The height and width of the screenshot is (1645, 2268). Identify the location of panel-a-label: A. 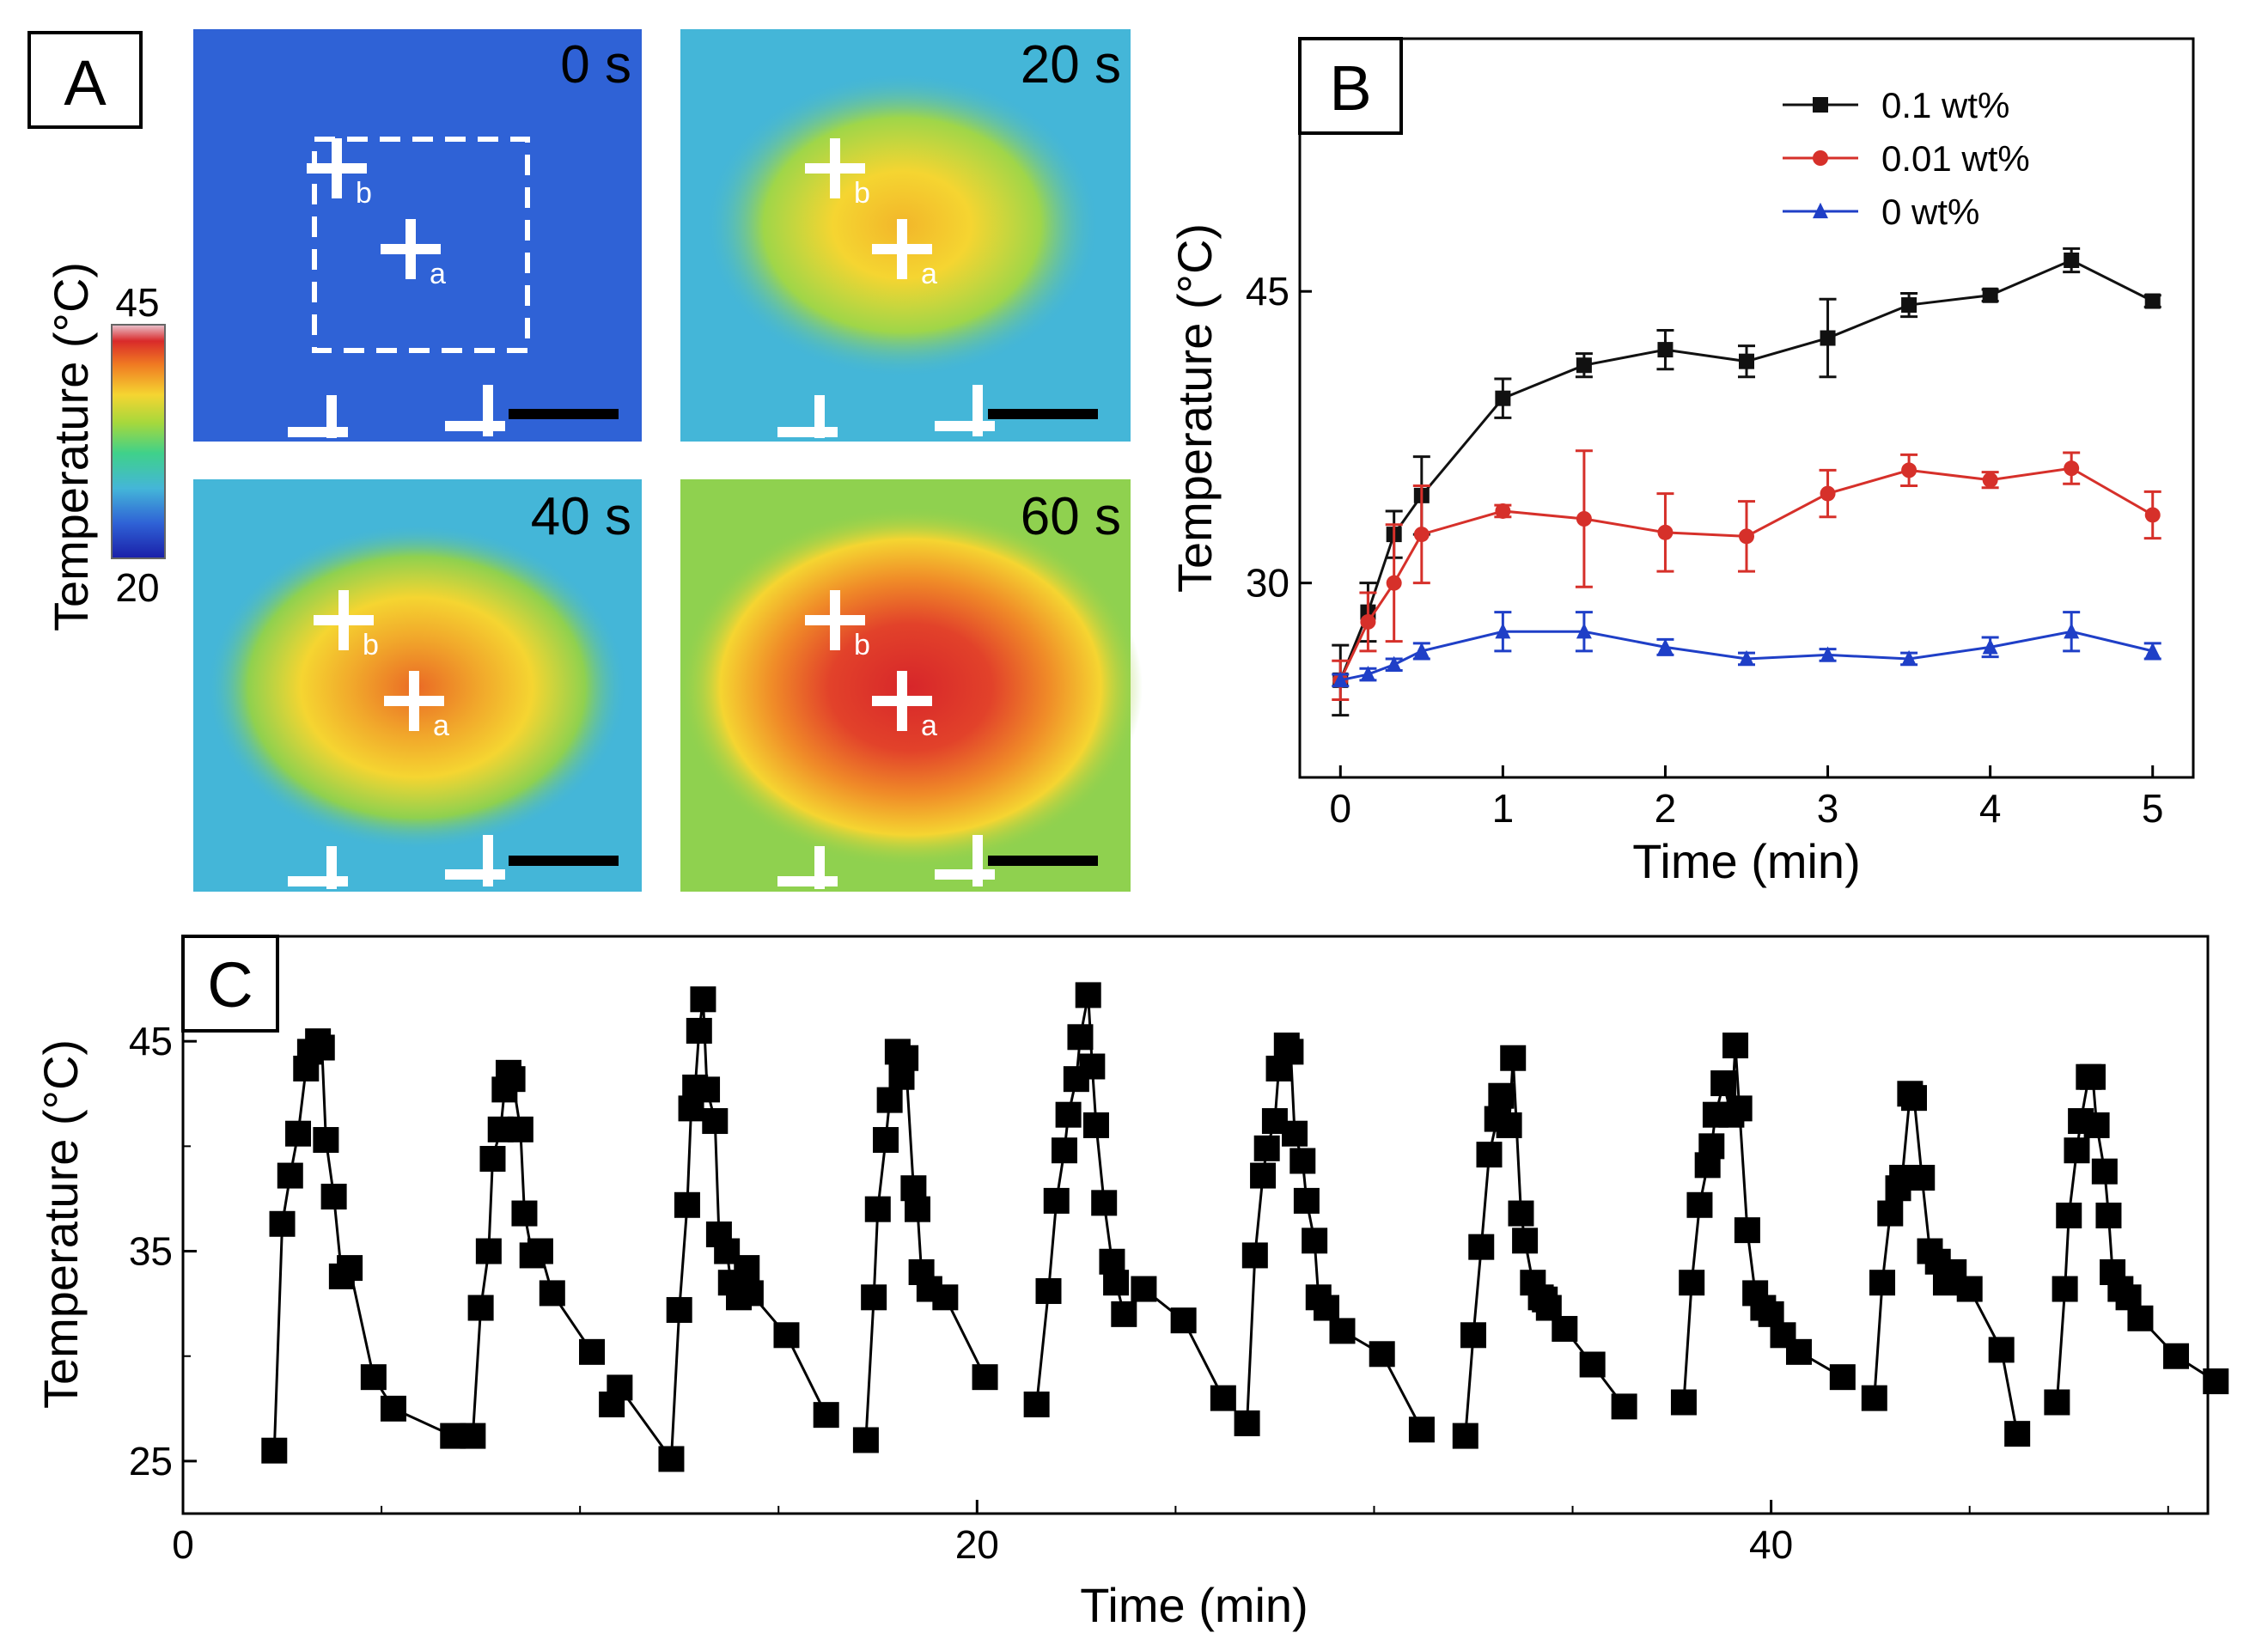
(85, 83).